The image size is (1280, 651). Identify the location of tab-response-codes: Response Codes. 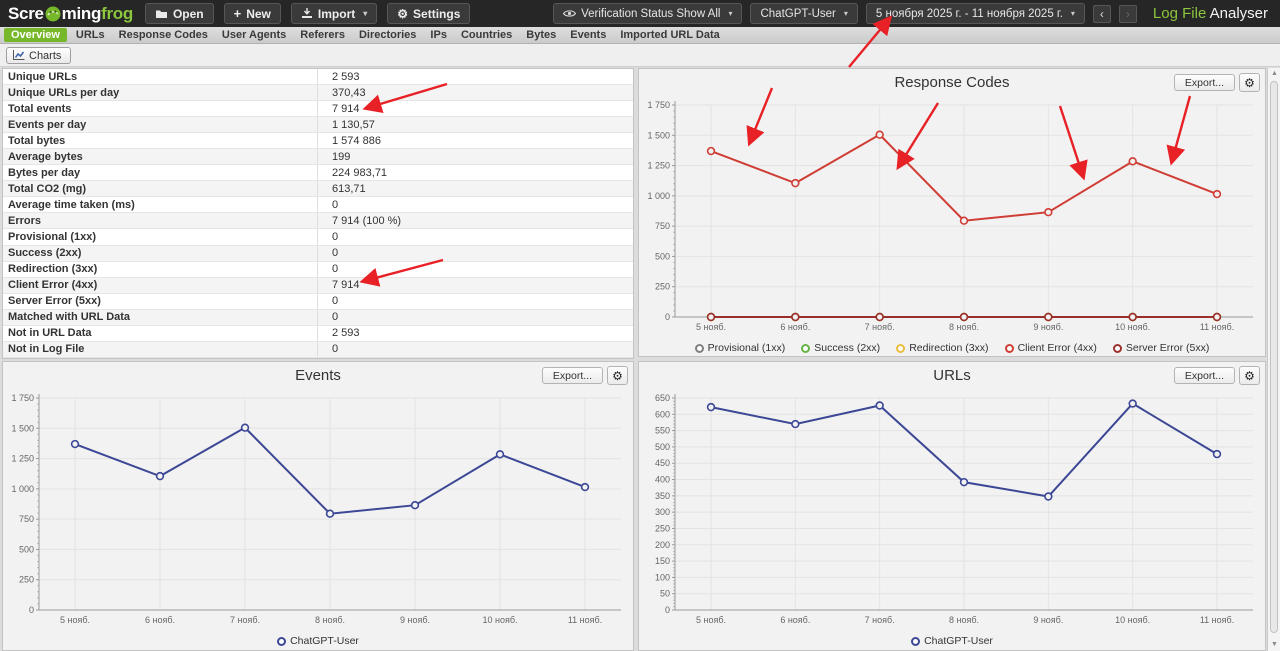
(163, 35).